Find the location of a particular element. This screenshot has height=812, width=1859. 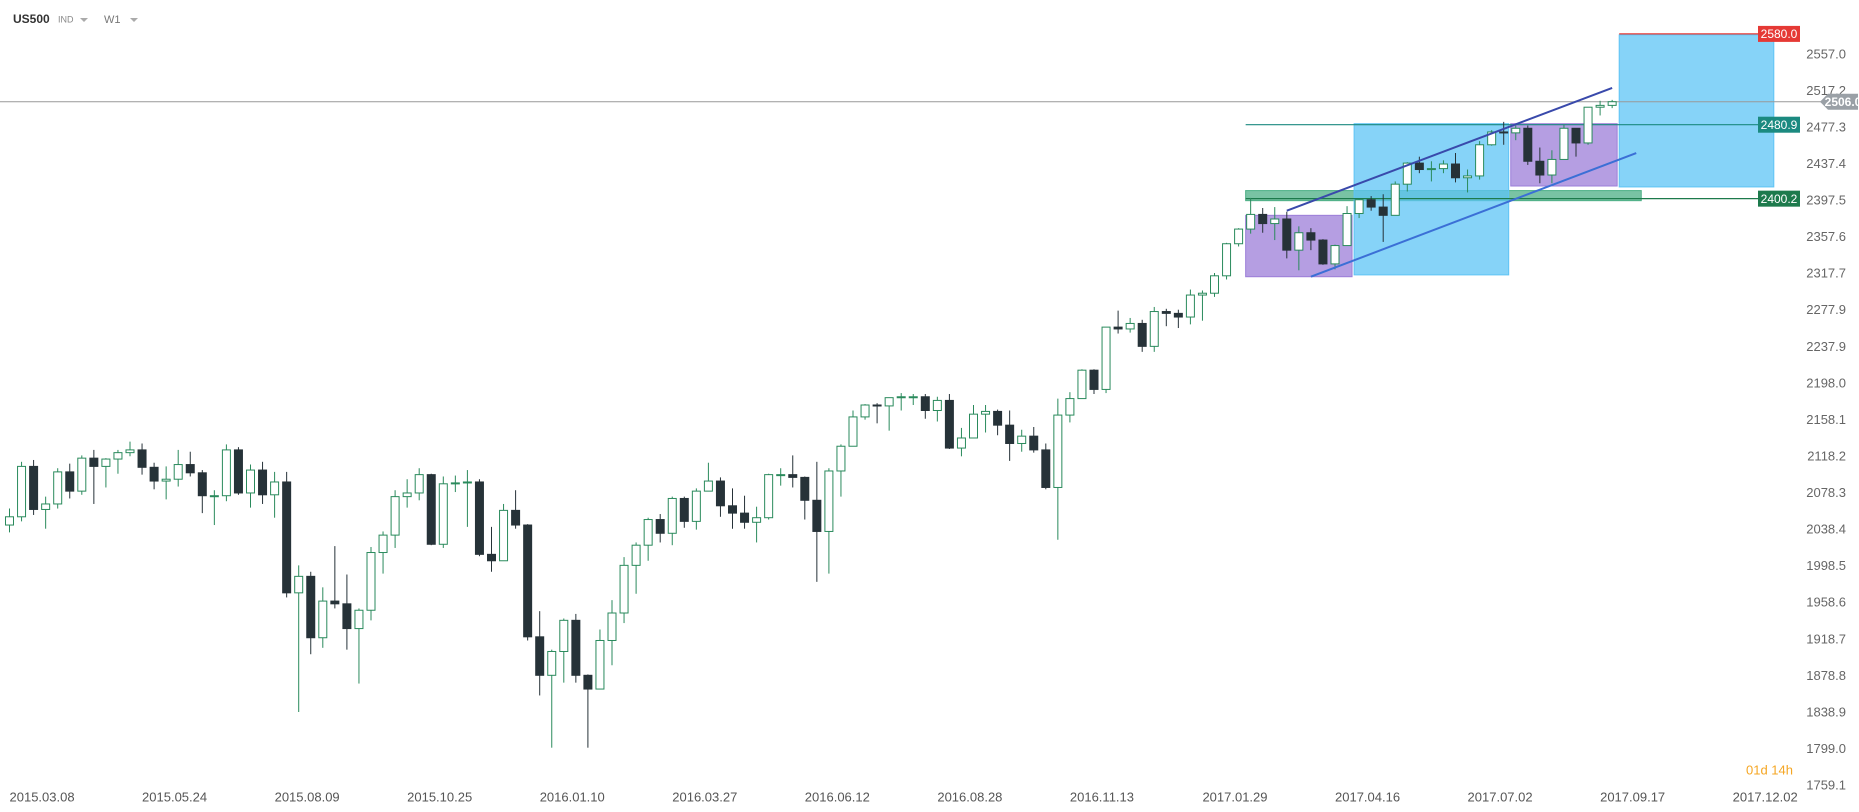

x-tick-label: 2017.09.17 is located at coordinates (1632, 796).